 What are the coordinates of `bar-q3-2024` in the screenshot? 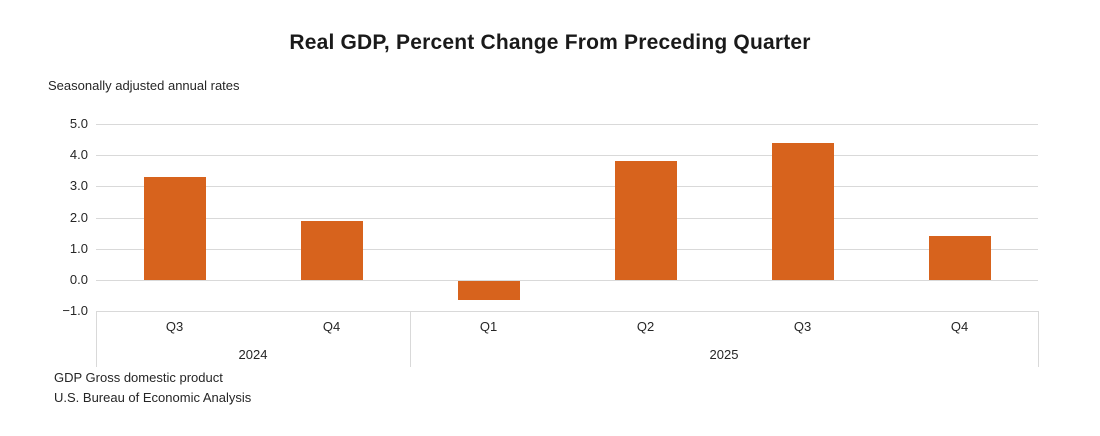 It's located at (174, 228).